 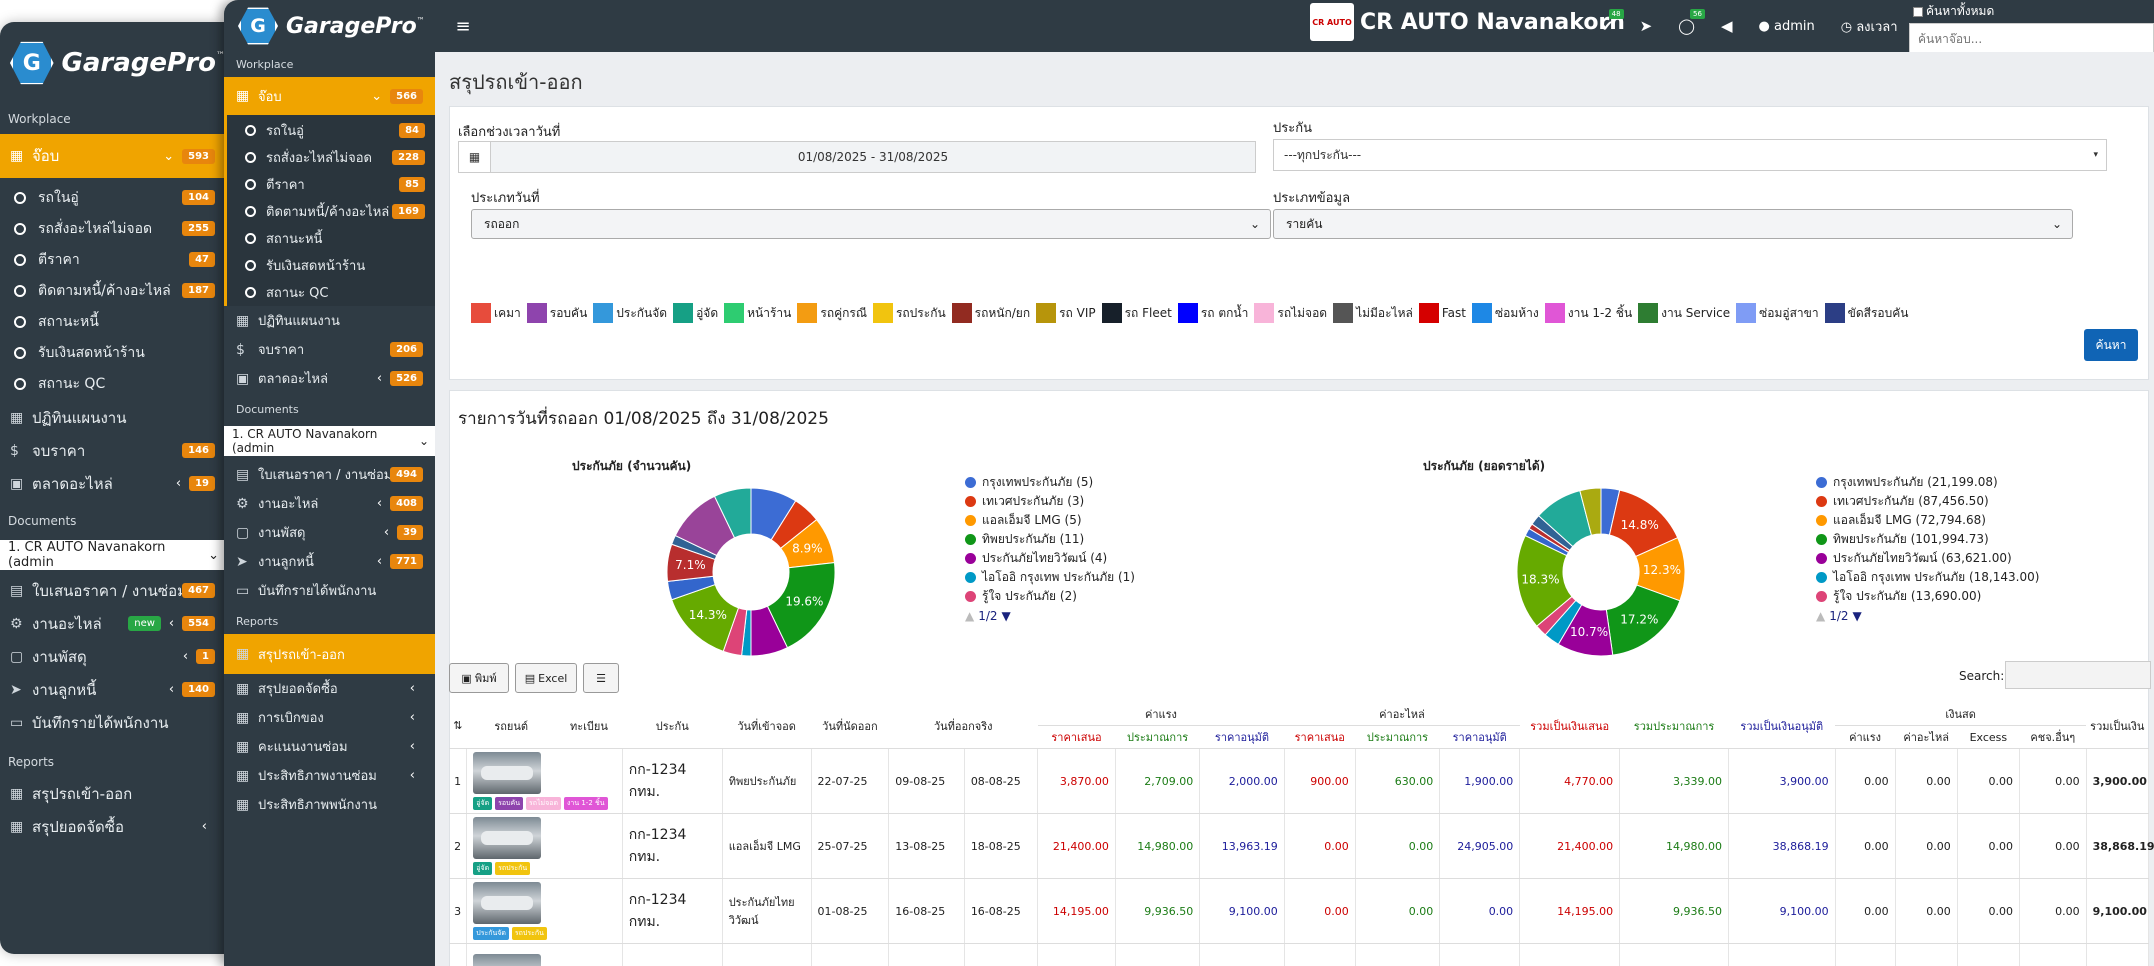 I want to click on sidebar-item: ▢ งานพัสดุ ‹ 39, so click(x=329, y=532).